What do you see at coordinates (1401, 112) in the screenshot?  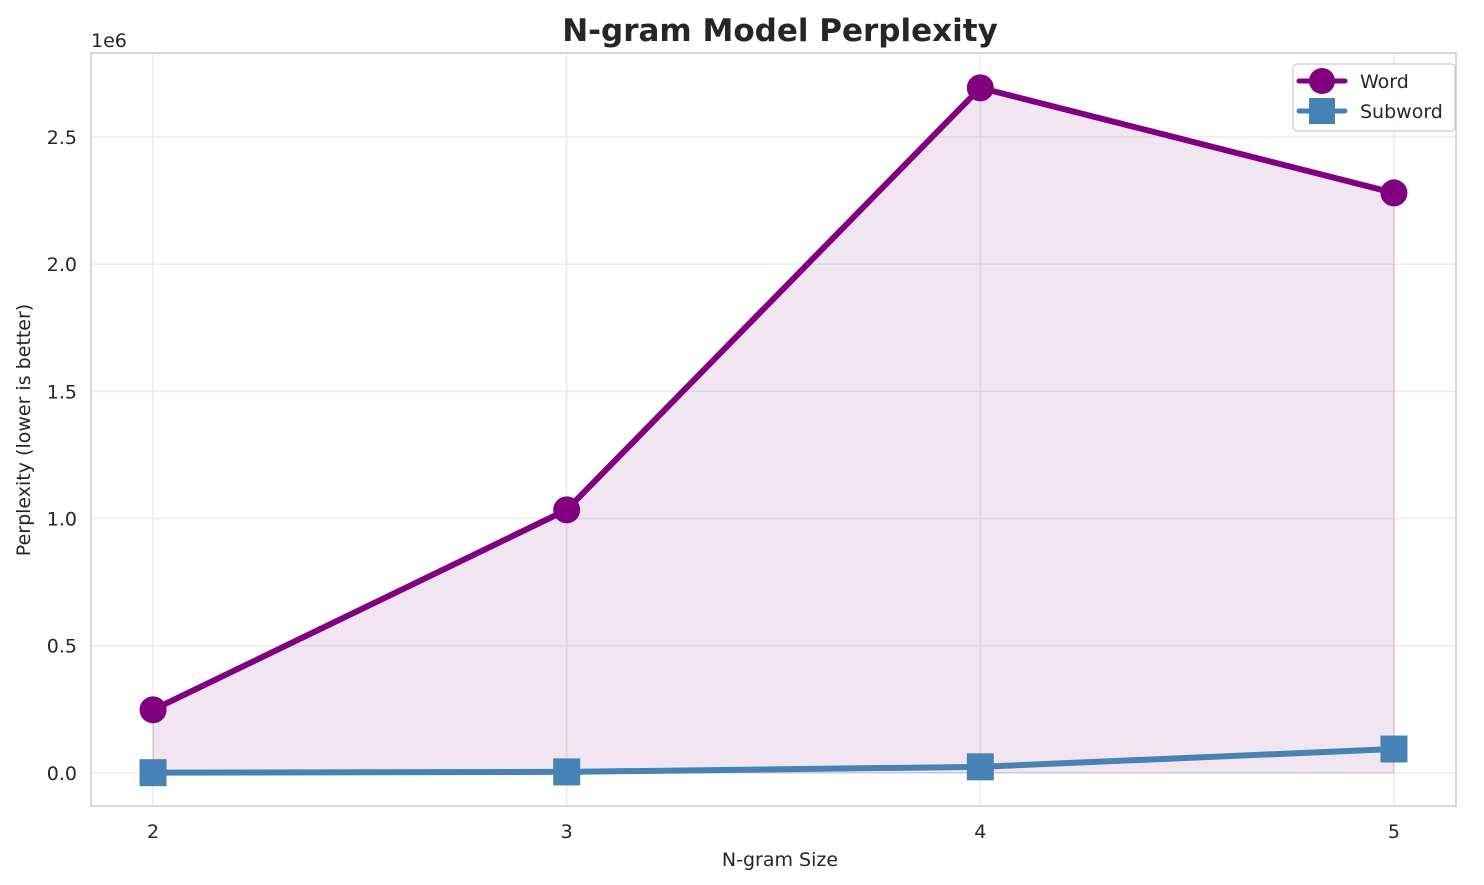 I see `legend-label-subword: Subword` at bounding box center [1401, 112].